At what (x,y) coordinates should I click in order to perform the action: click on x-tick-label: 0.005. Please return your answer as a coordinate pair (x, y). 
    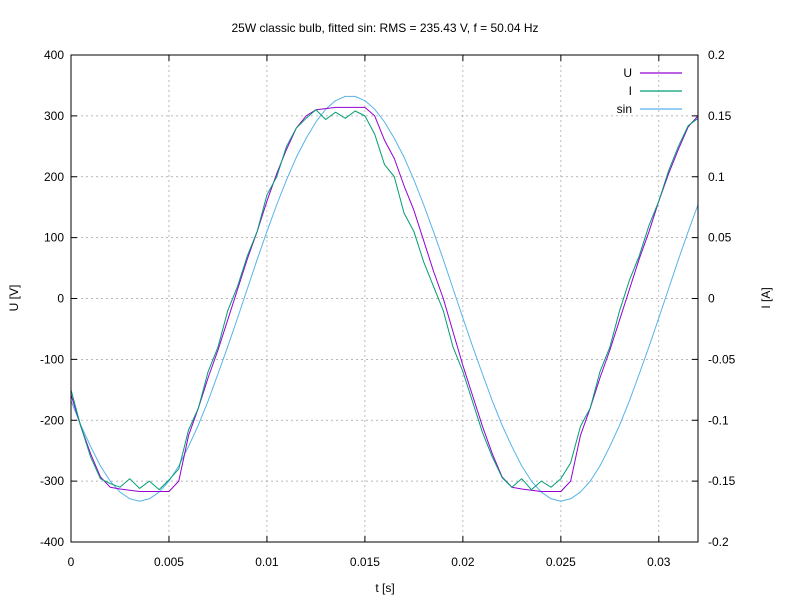
    Looking at the image, I should click on (169, 562).